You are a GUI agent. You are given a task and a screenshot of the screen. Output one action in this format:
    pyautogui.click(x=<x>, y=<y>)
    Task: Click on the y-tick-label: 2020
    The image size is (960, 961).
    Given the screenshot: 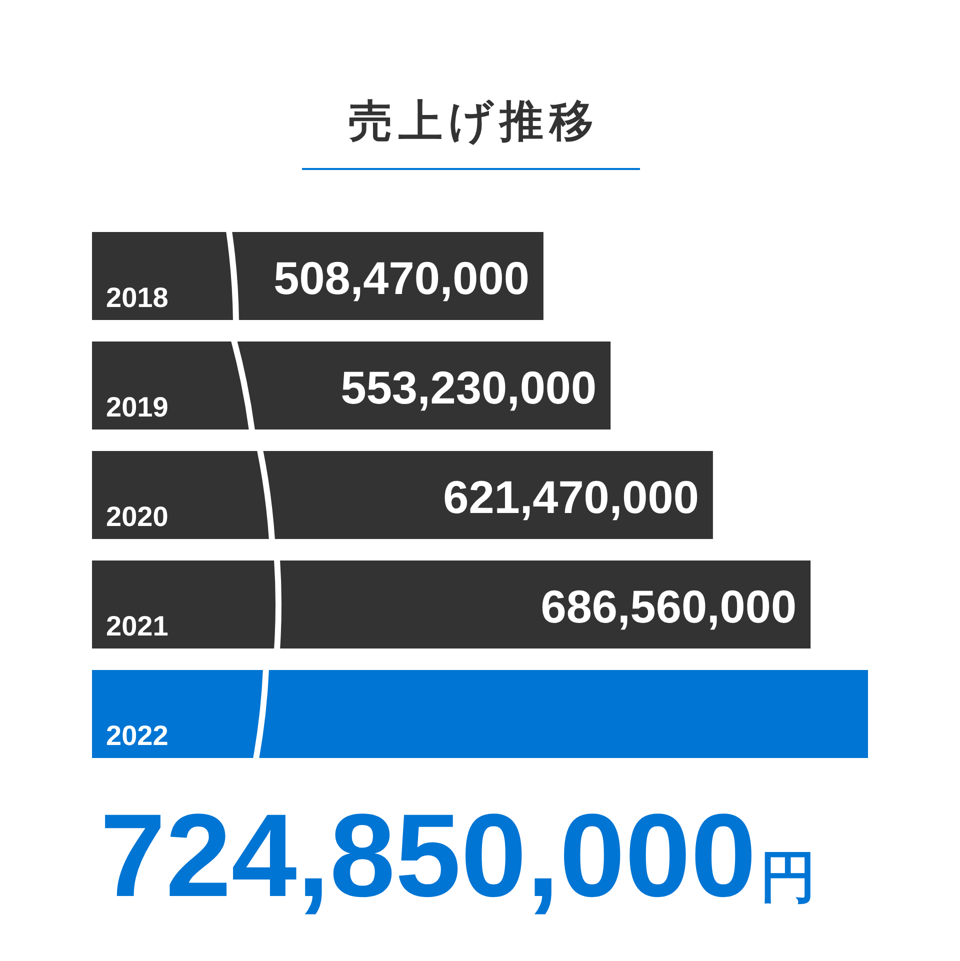 What is the action you would take?
    pyautogui.click(x=137, y=516)
    